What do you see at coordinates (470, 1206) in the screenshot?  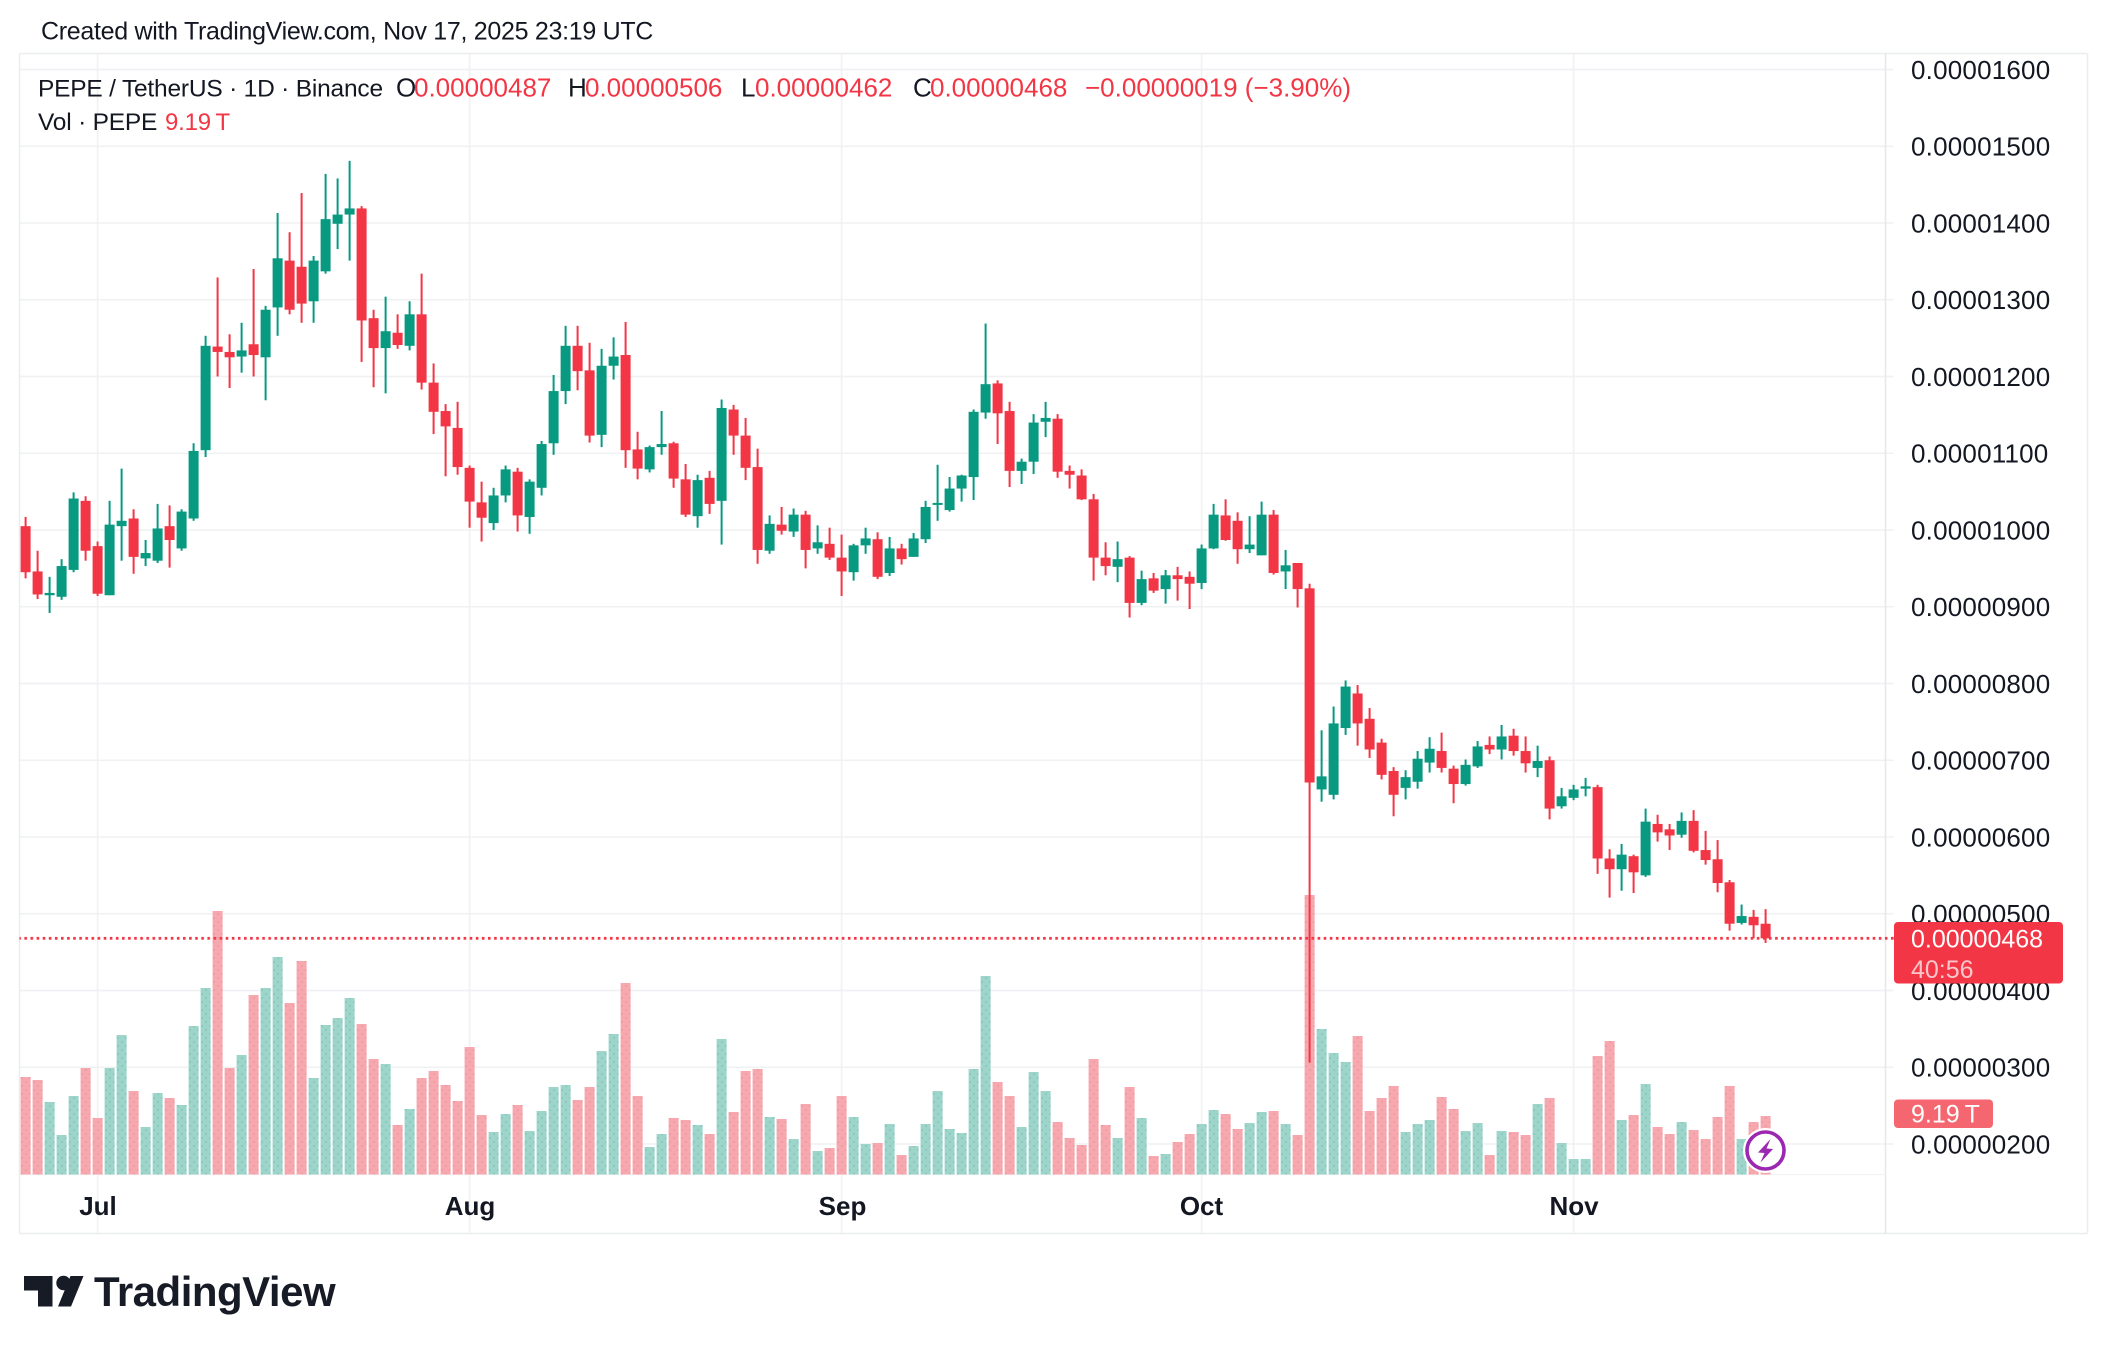 I see `svg-text: Aug` at bounding box center [470, 1206].